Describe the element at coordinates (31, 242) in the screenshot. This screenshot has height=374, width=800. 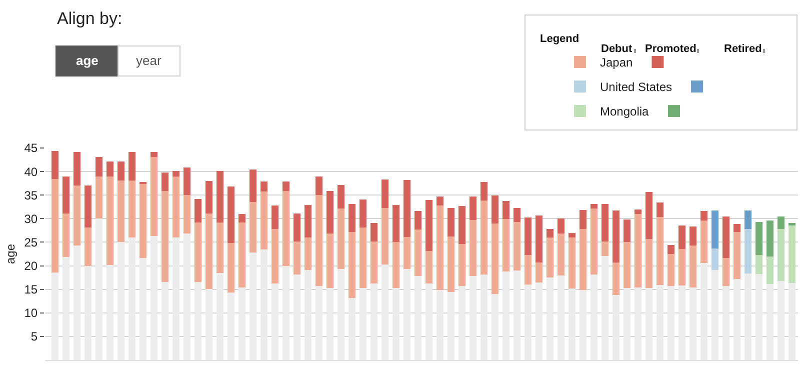
I see `y-tick-label: 25` at that location.